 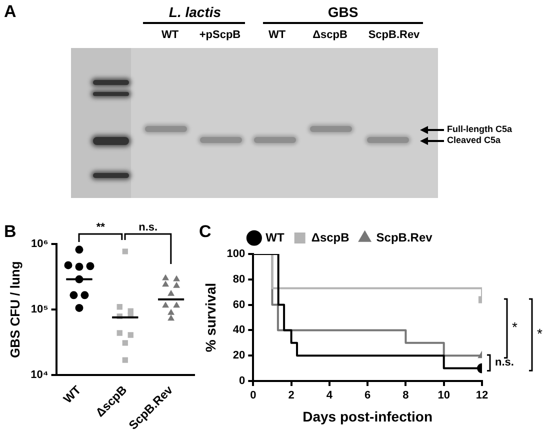 I want to click on y-axis-title: GBS CFU / lung, so click(x=14, y=309).